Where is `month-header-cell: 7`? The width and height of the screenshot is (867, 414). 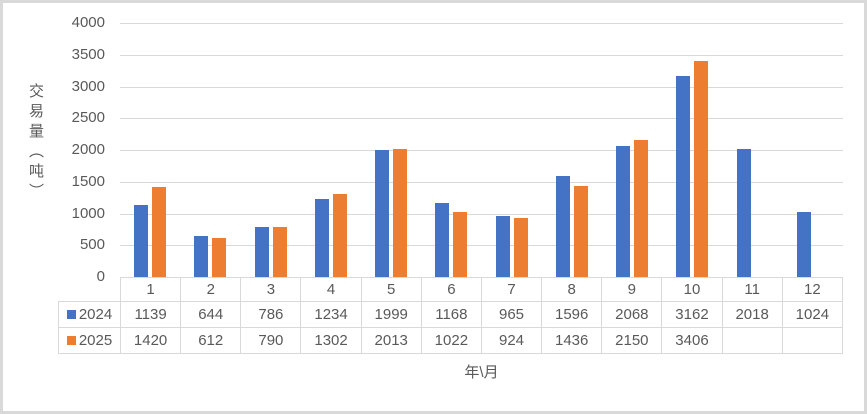 month-header-cell: 7 is located at coordinates (511, 289).